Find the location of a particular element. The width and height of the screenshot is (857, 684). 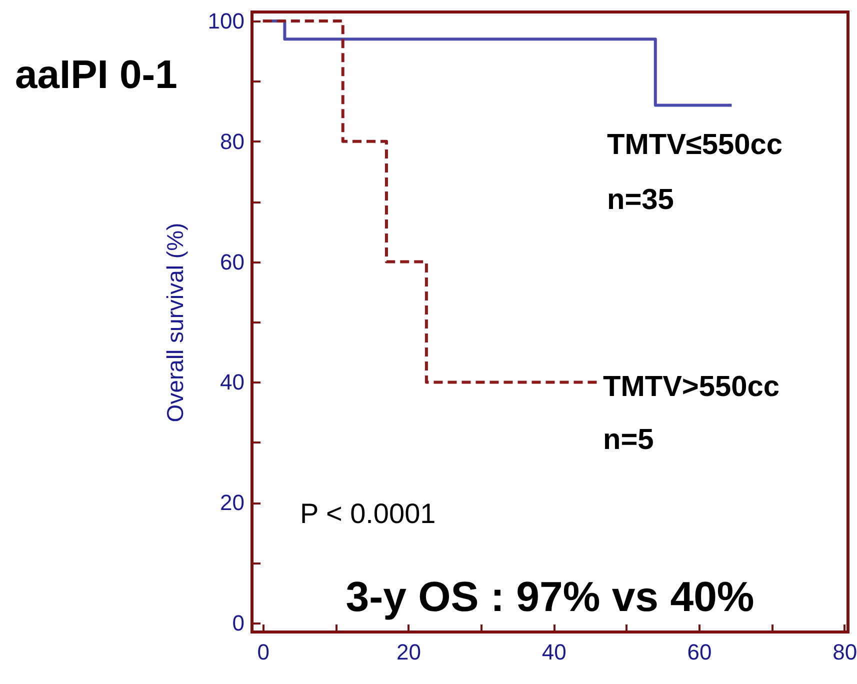

series-label: TMTV≤550cc is located at coordinates (694, 145).